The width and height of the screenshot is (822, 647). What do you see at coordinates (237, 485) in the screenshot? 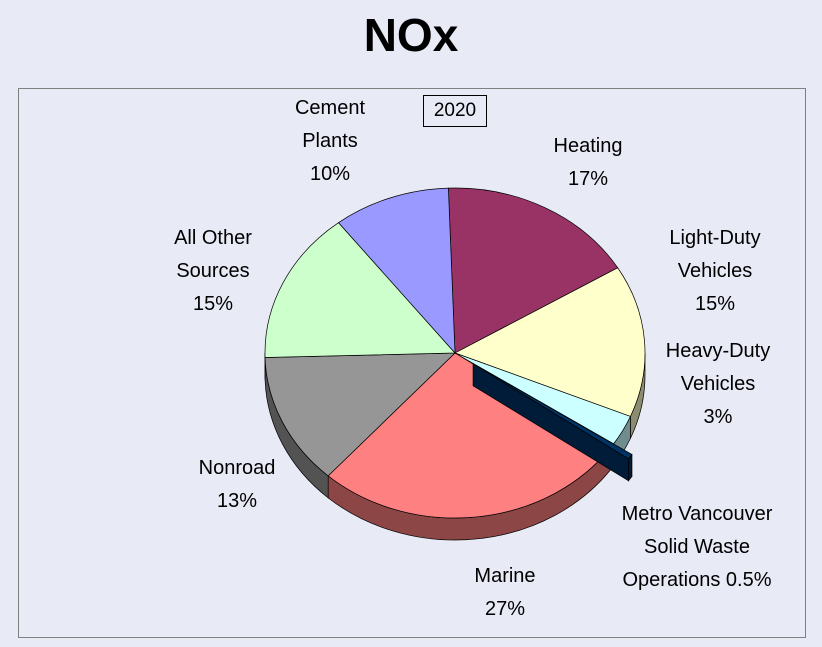
I see `slice-label: Nonroad 13%` at bounding box center [237, 485].